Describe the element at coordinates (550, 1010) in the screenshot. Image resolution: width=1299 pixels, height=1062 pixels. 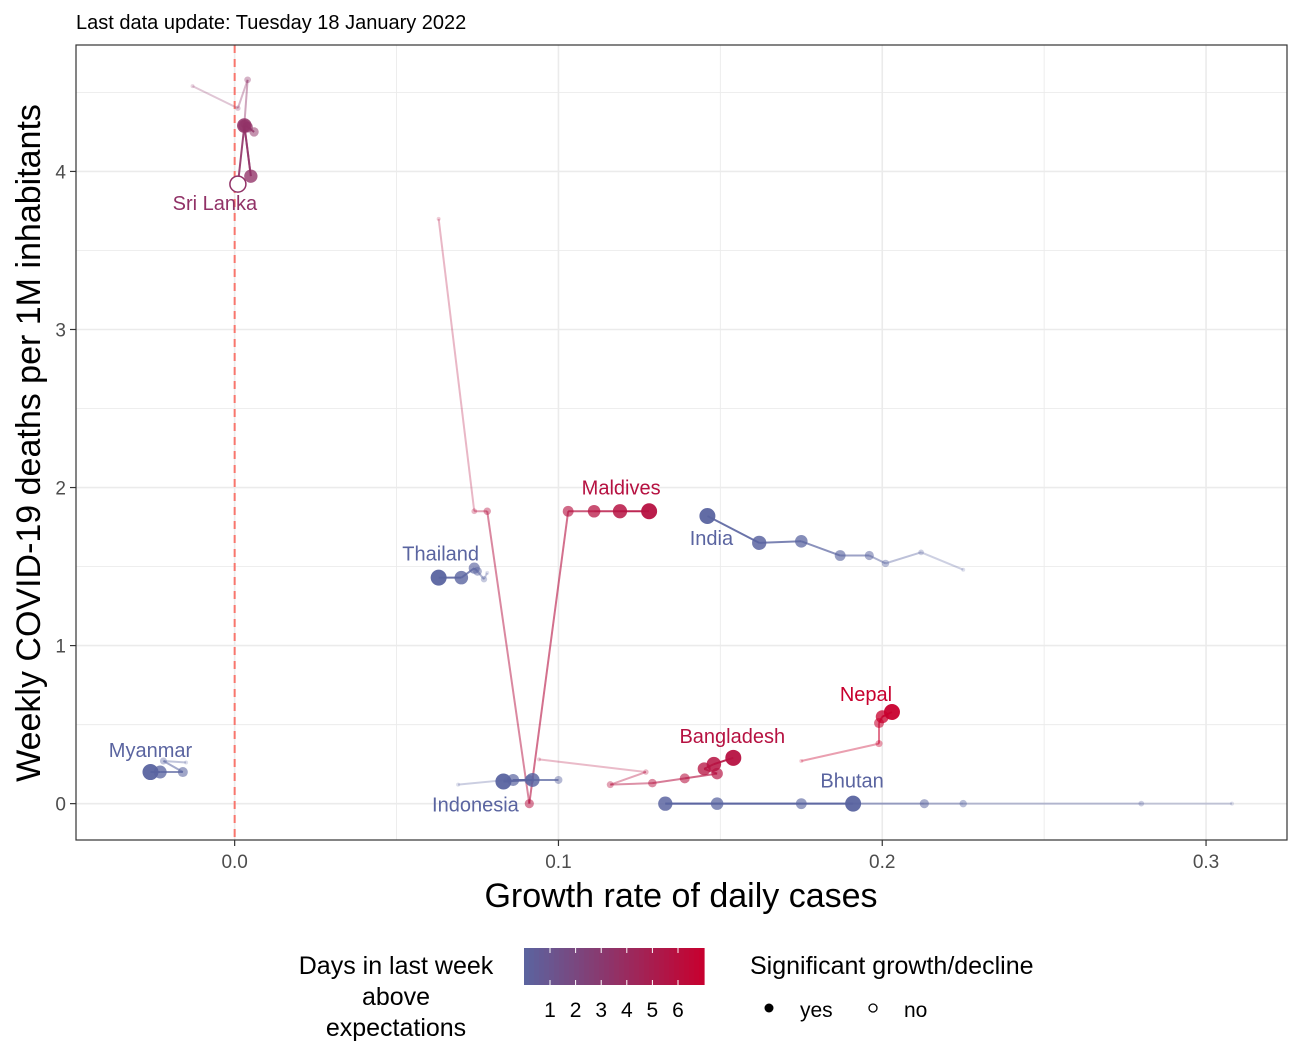
I see `color-bar-tick-label: 1` at that location.